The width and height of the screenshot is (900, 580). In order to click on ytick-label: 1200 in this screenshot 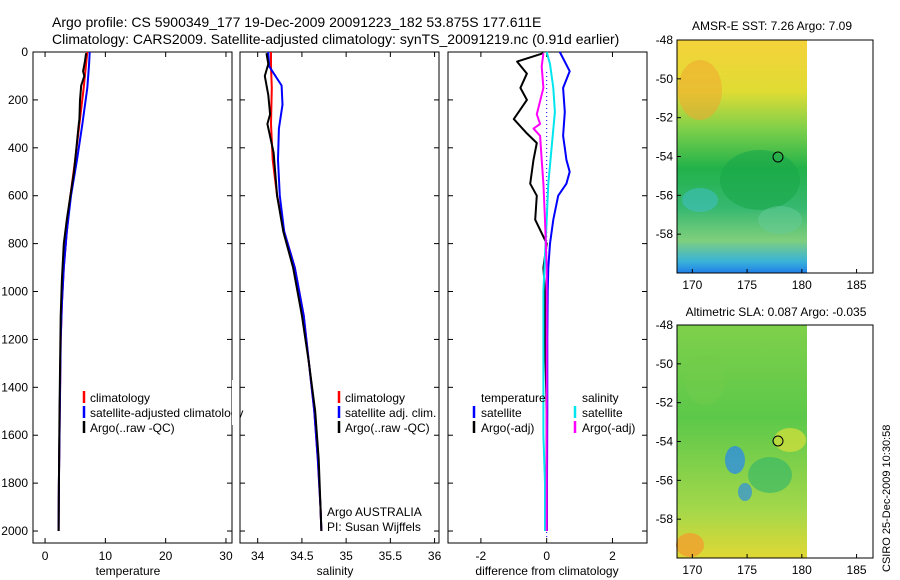, I will do `click(14, 339)`.